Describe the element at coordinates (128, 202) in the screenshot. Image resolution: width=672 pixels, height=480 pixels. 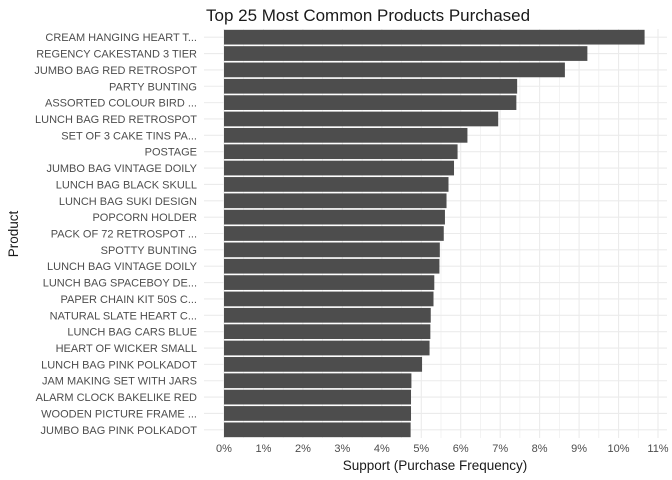
I see `category-label: LUNCH BAG SUKI DESIGN` at that location.